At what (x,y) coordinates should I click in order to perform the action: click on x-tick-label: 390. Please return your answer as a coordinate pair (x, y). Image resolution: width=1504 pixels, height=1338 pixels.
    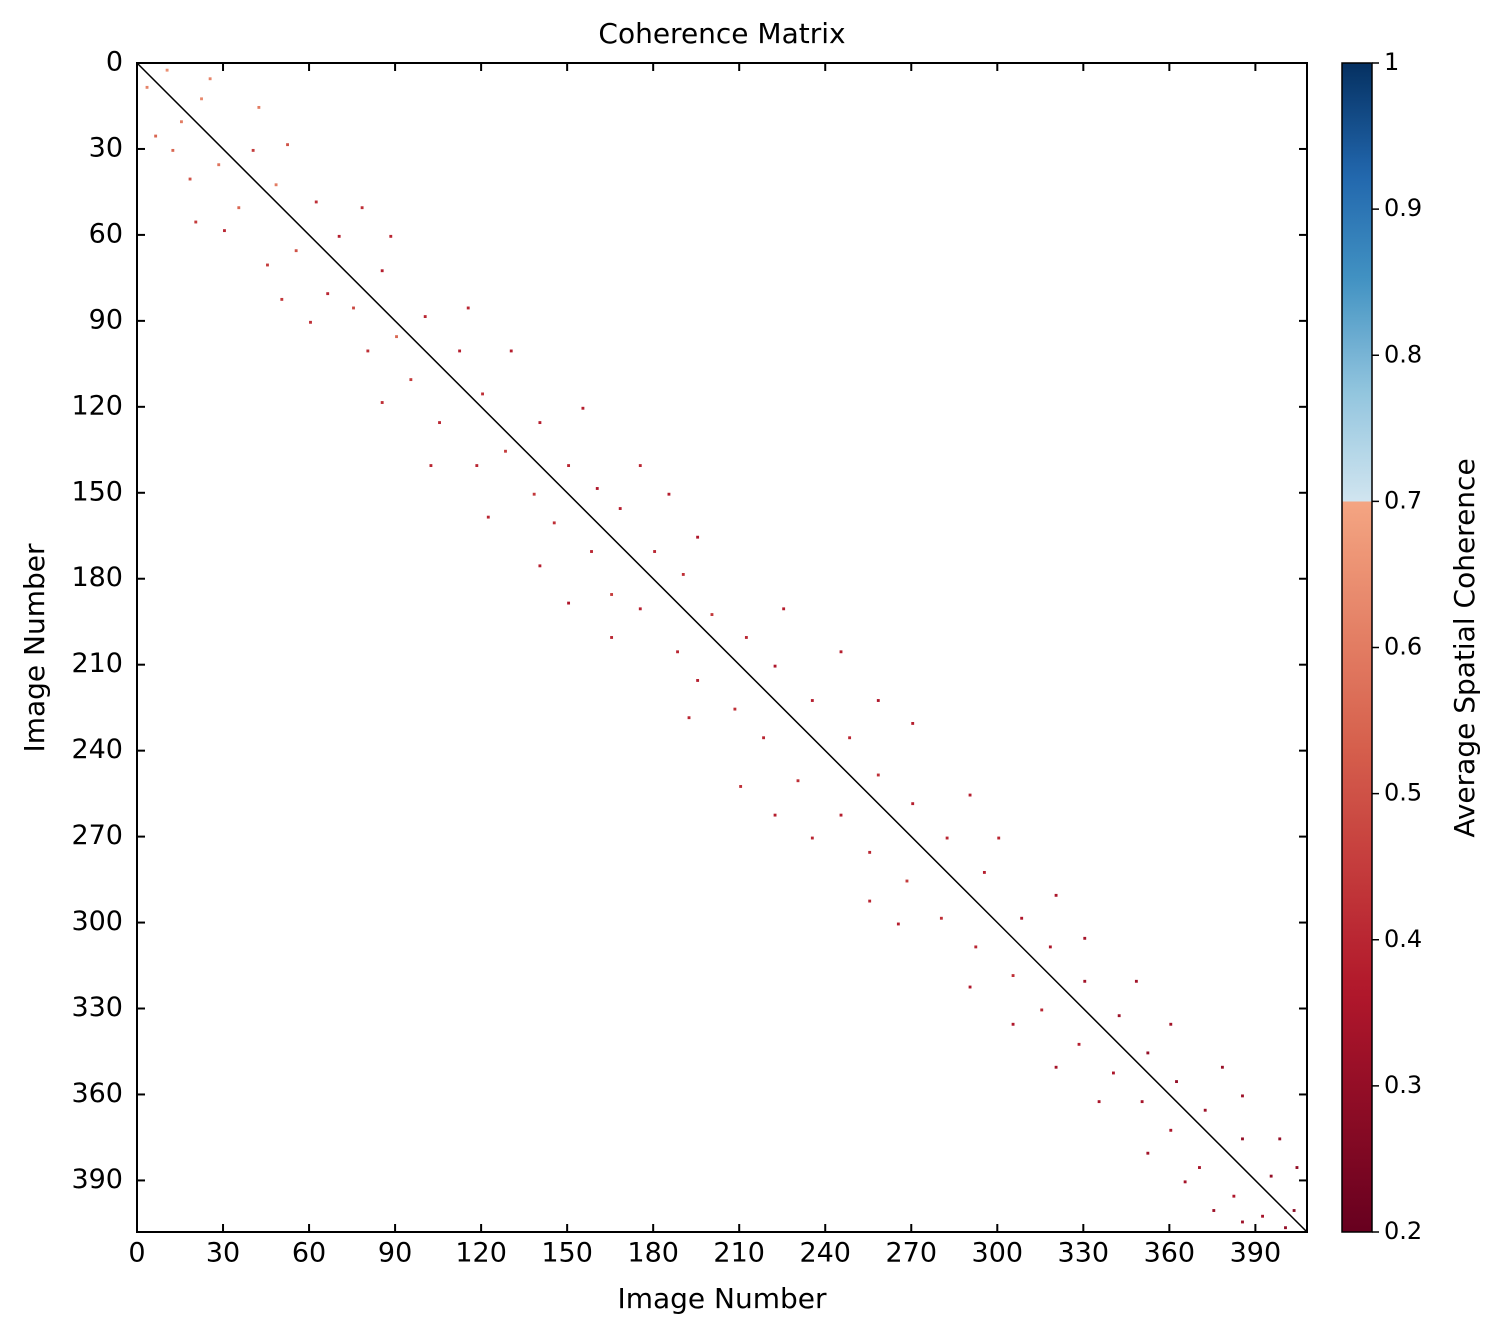
    Looking at the image, I should click on (1256, 1253).